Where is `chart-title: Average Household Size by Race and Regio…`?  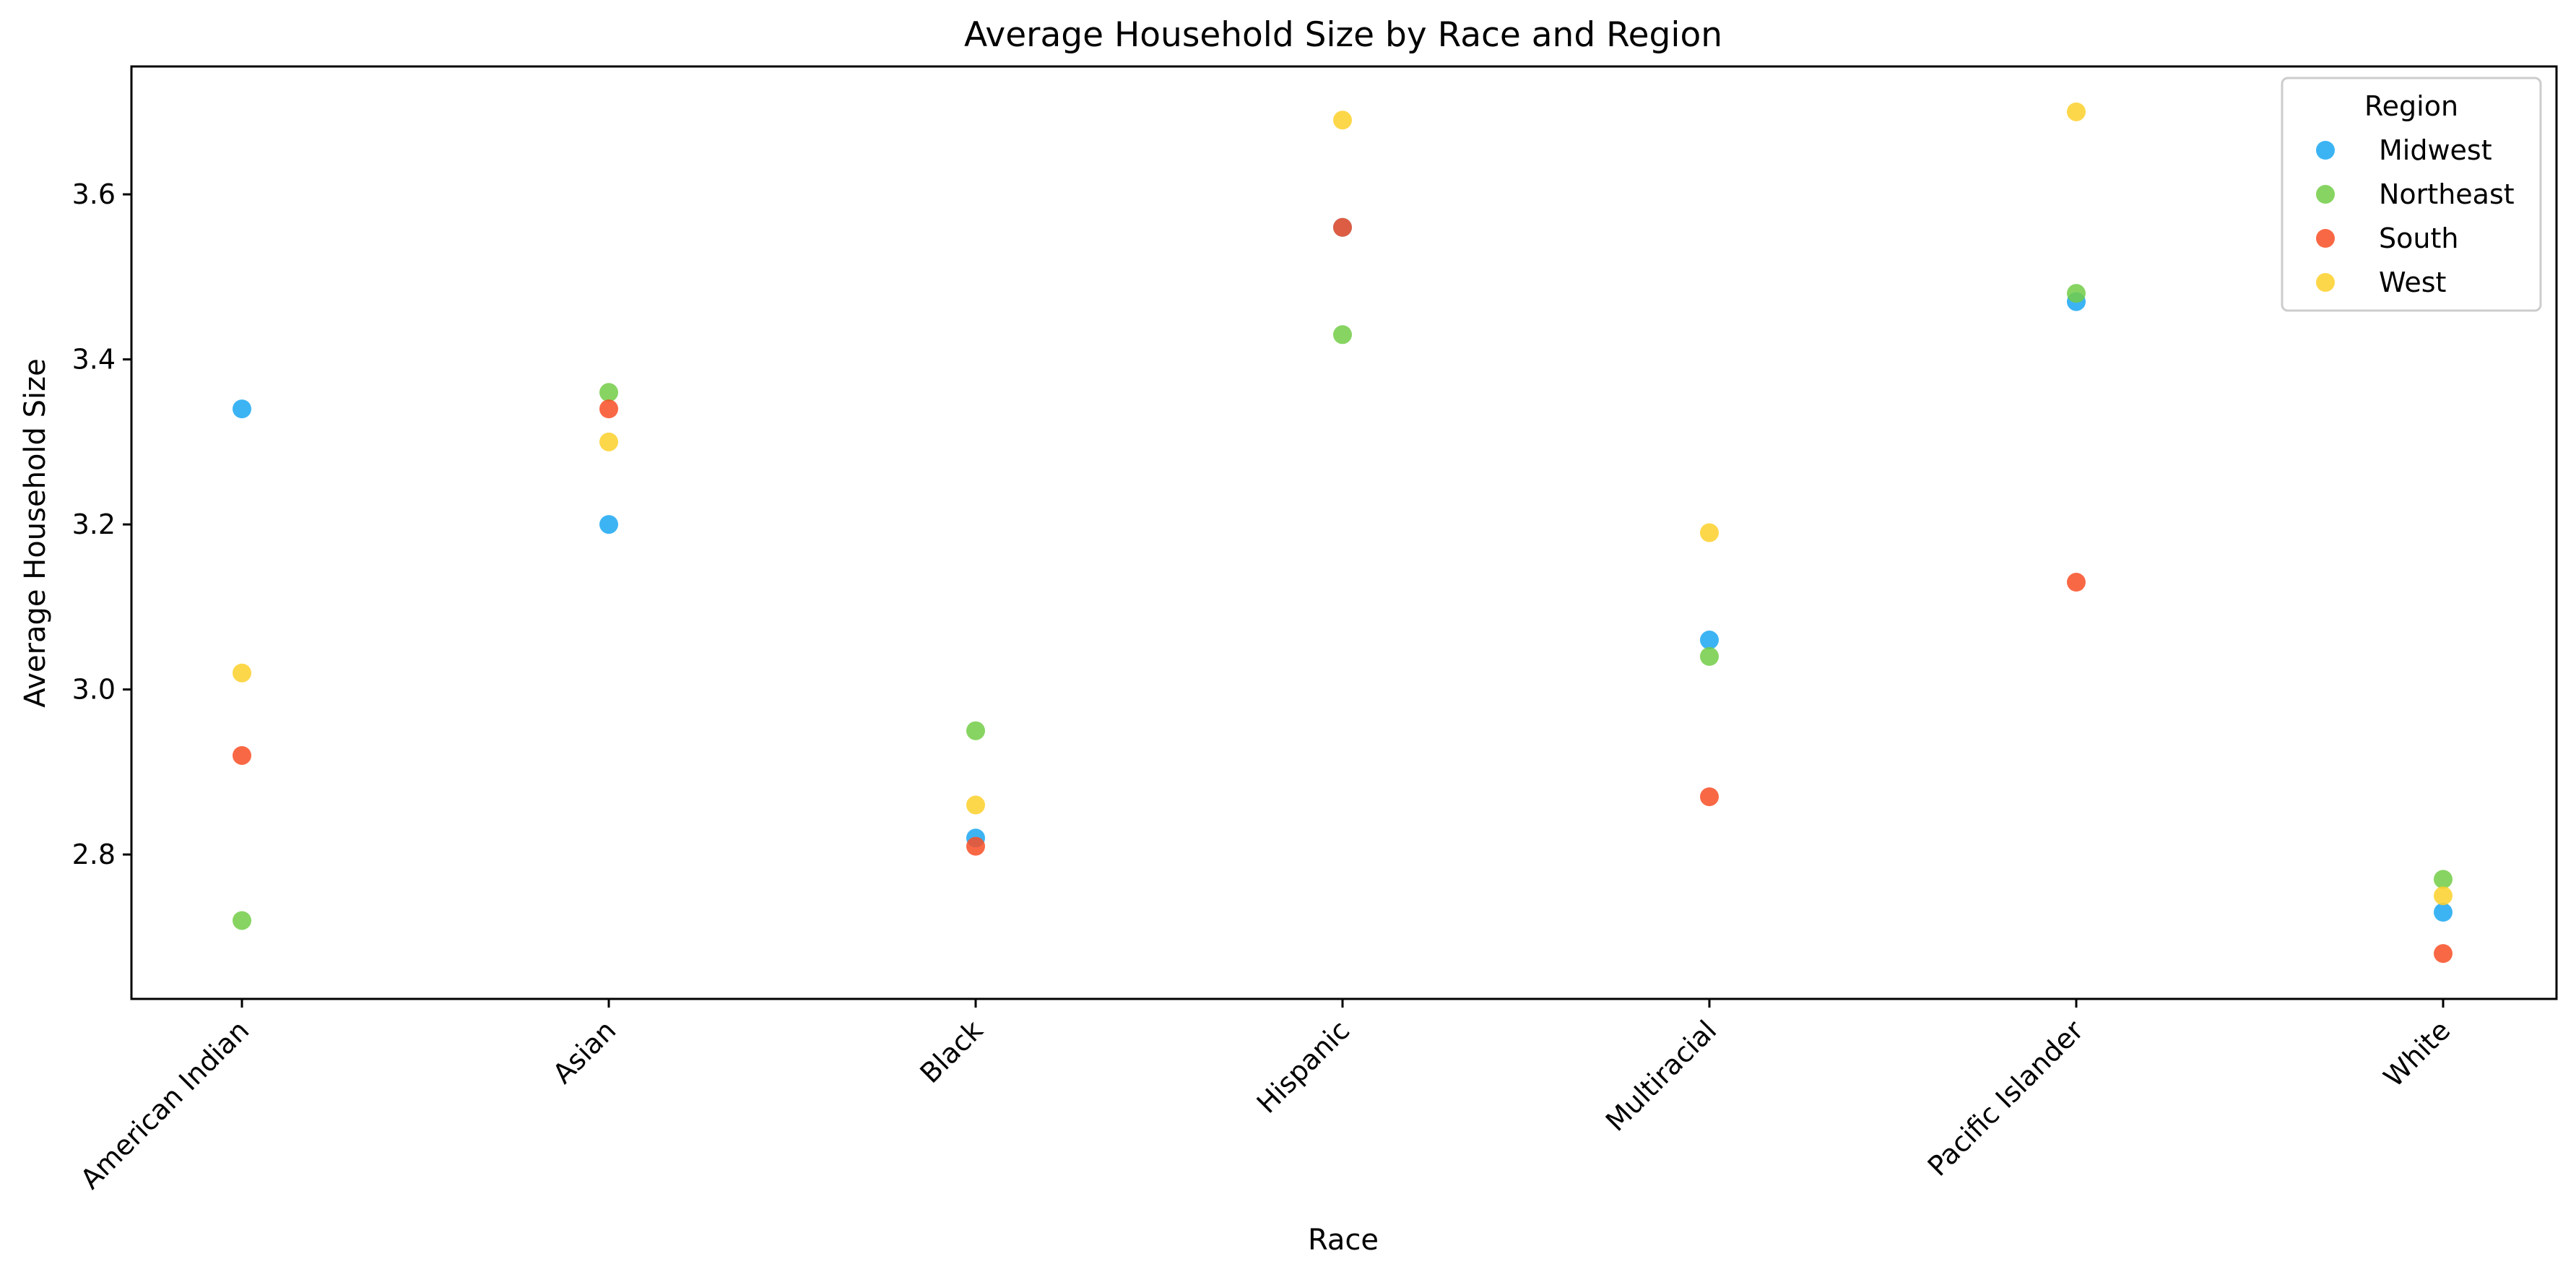 chart-title: Average Household Size by Race and Regio… is located at coordinates (1343, 35).